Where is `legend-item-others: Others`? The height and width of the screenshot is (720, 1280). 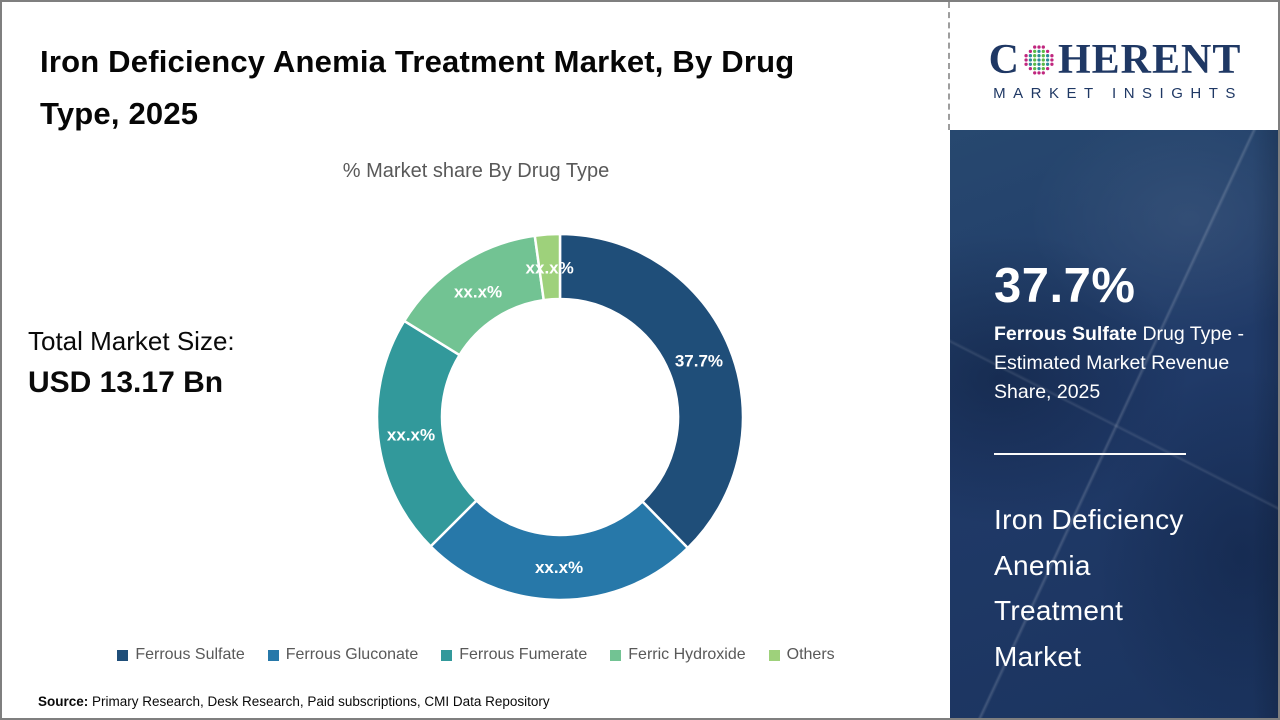 legend-item-others: Others is located at coordinates (801, 655).